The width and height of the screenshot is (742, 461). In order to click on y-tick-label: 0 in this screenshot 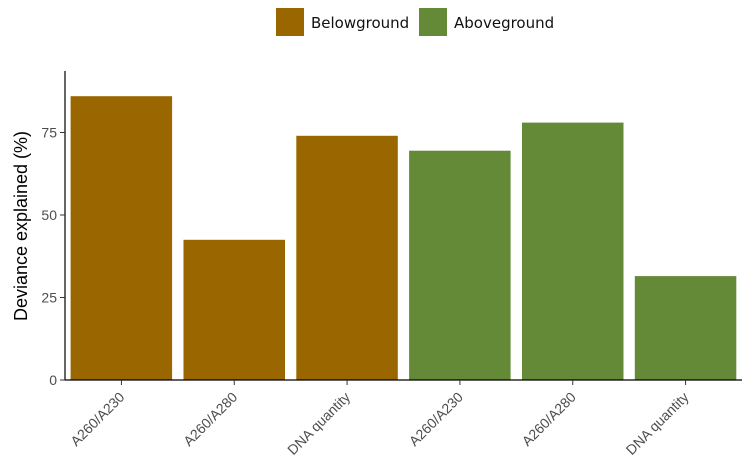, I will do `click(53, 380)`.